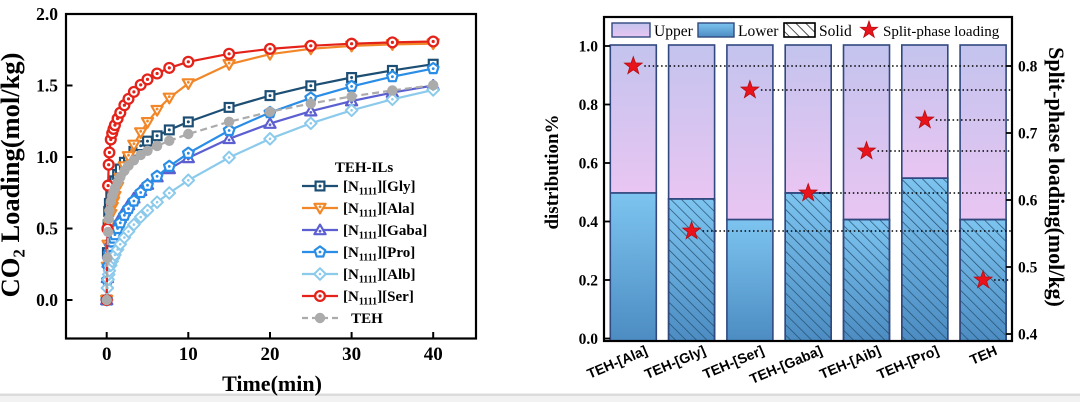 The height and width of the screenshot is (402, 1080). I want to click on svg-text: 0.2, so click(589, 281).